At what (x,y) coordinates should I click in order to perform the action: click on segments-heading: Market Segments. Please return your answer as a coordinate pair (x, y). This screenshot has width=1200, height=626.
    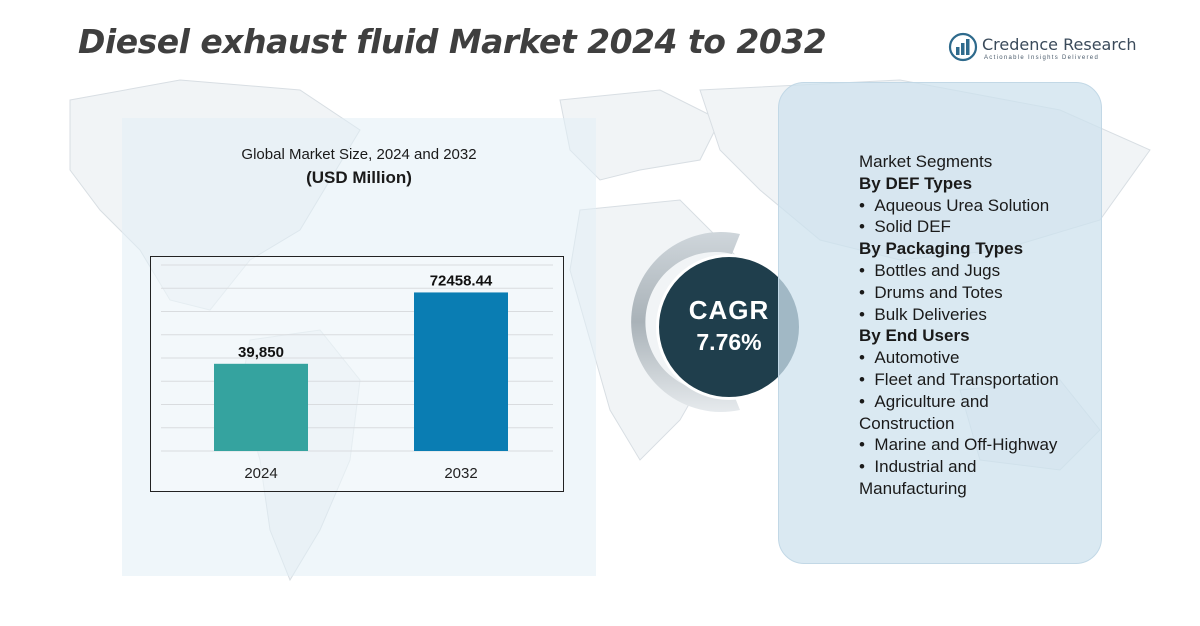
    Looking at the image, I should click on (926, 161).